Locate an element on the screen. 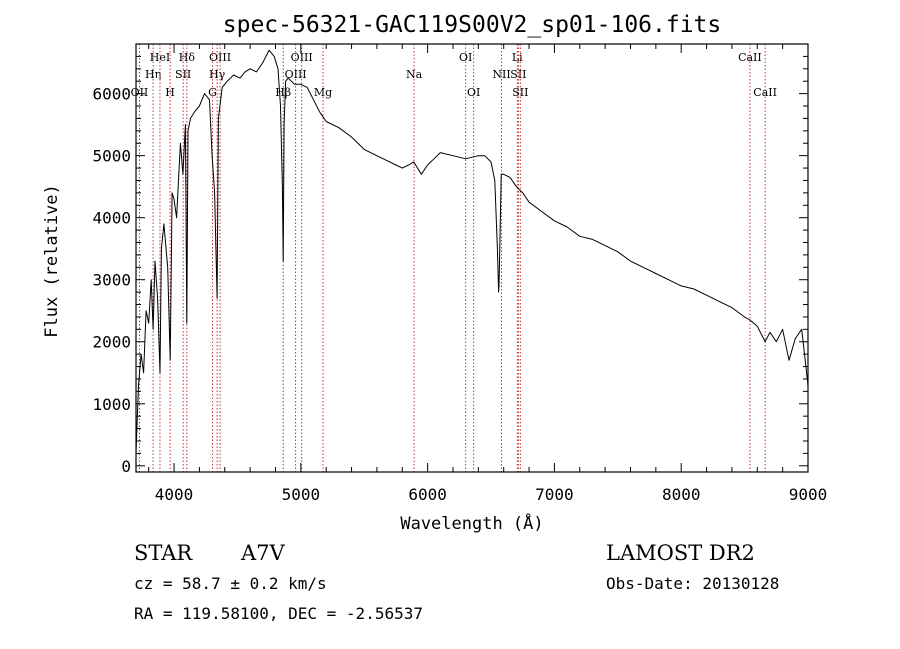 Image resolution: width=900 pixels, height=649 pixels. subclass: A7V is located at coordinates (263, 553).